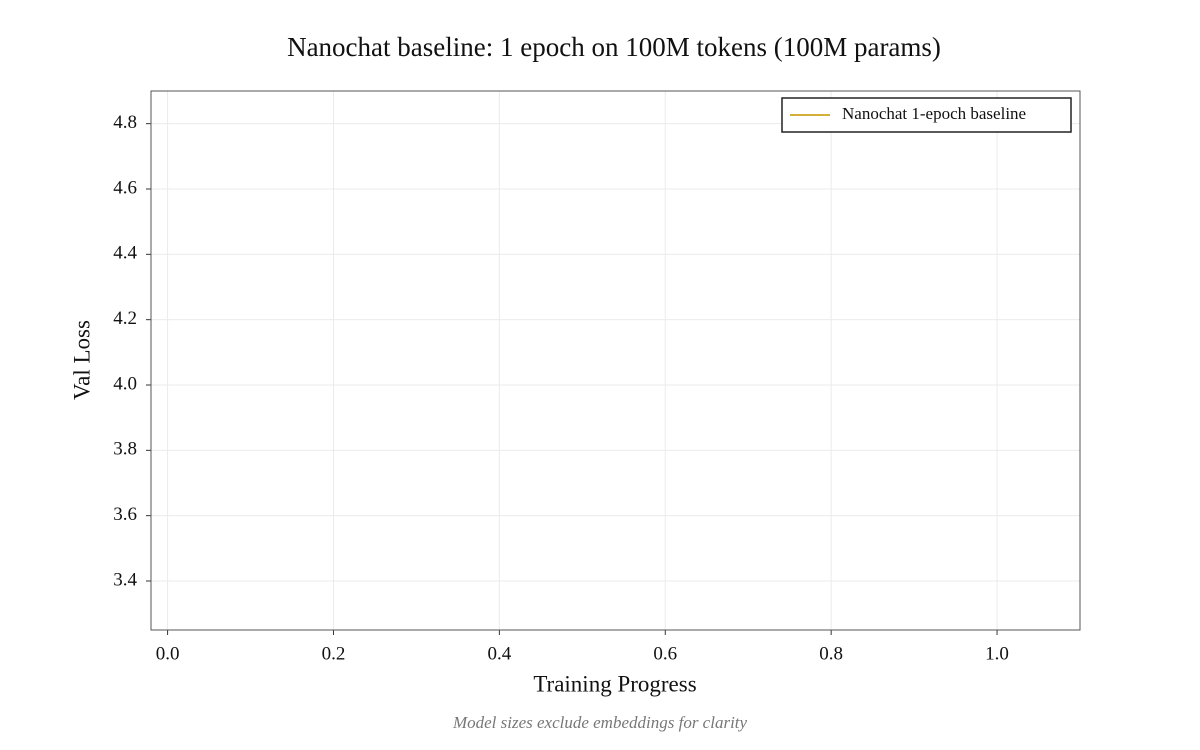 Image resolution: width=1200 pixels, height=750 pixels. Describe the element at coordinates (614, 683) in the screenshot. I see `x-axis-label: Training Progress` at that location.